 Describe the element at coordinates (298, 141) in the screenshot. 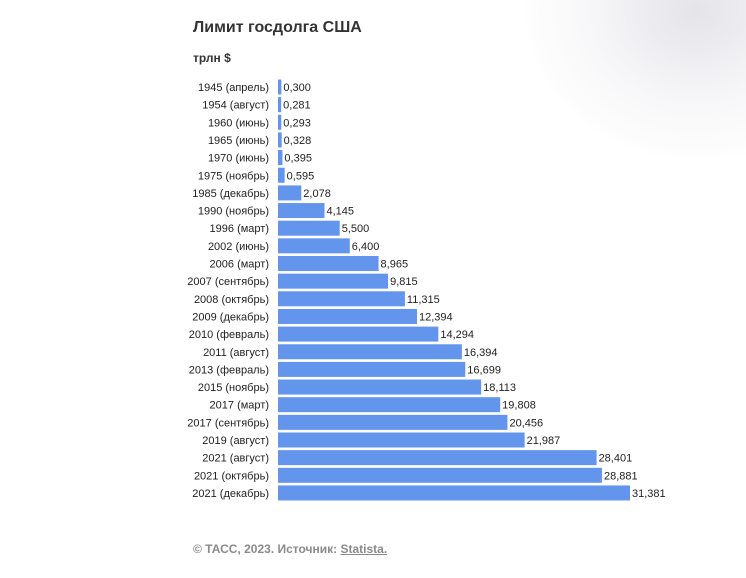

I see `value-label: 0,328` at that location.